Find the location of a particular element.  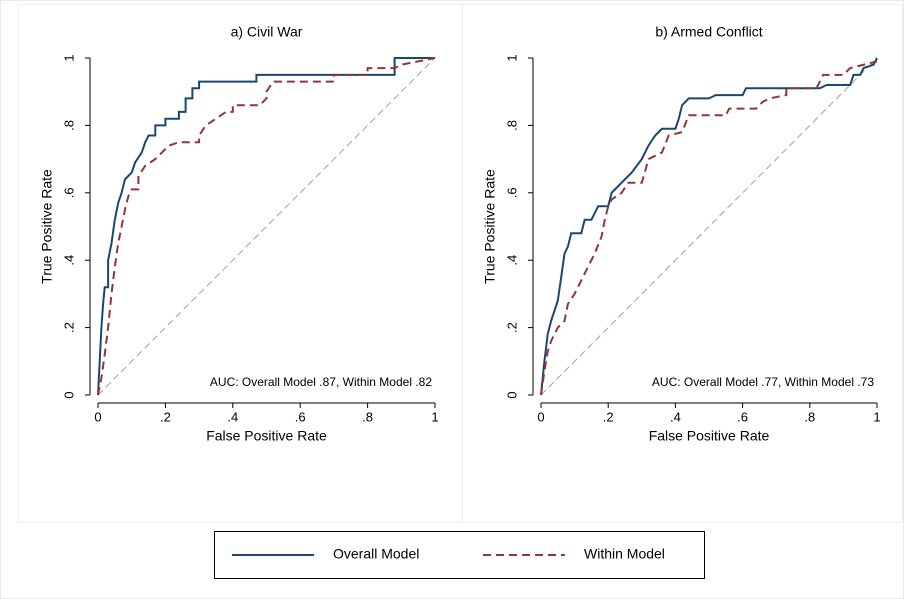

chart-title: b) Armed Conflict is located at coordinates (708, 32).